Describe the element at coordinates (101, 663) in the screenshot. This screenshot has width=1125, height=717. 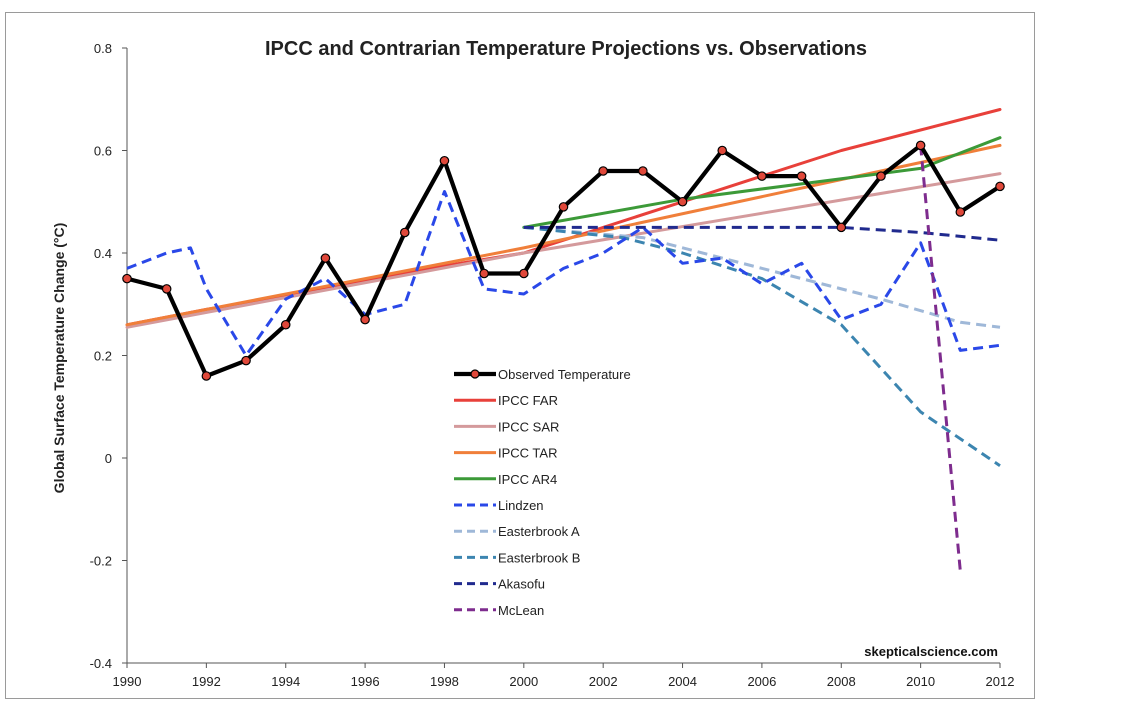
I see `y-tick-label: -0.4` at that location.